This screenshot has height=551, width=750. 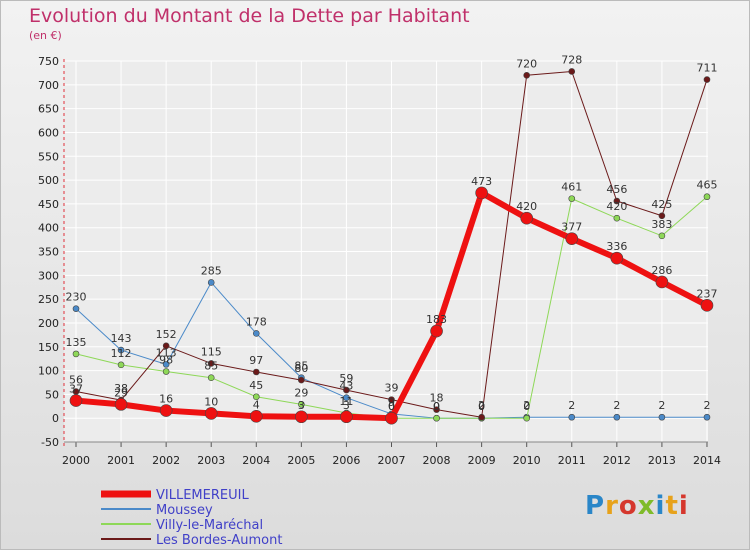 I want to click on data-label: 183, so click(x=436, y=319).